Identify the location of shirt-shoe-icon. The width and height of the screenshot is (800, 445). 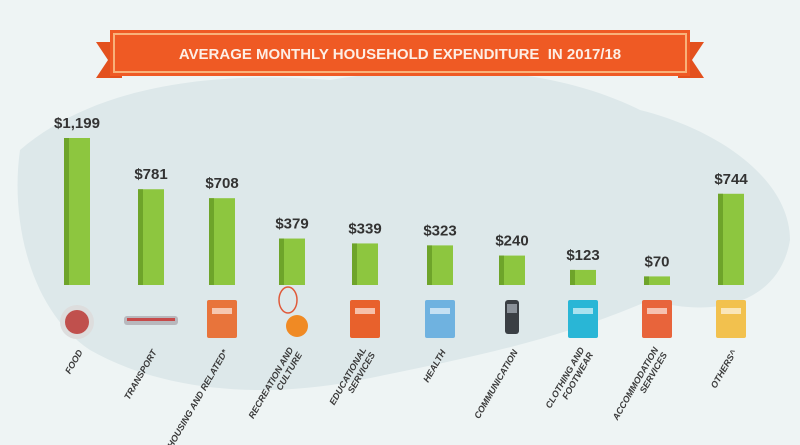
(583, 319).